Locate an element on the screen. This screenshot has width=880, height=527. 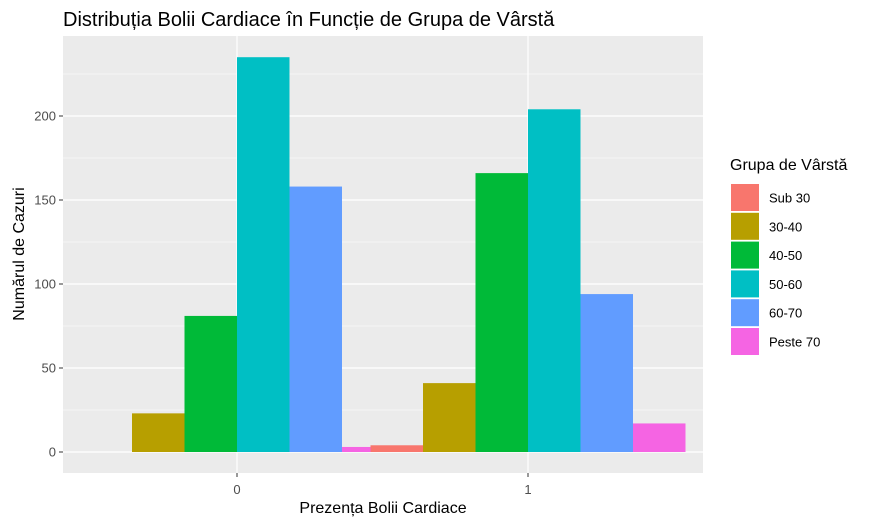
x-axis-title: Prezența Bolii Cardiace is located at coordinates (382, 508).